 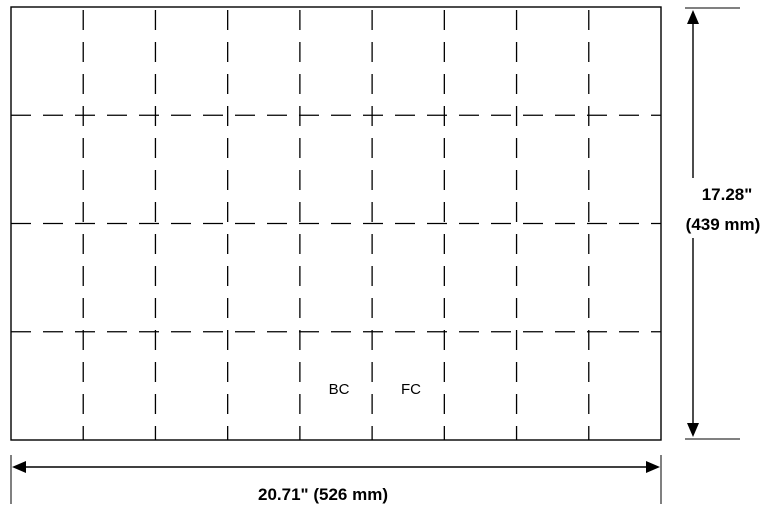 What do you see at coordinates (339, 389) in the screenshot?
I see `back-cover-label: BC` at bounding box center [339, 389].